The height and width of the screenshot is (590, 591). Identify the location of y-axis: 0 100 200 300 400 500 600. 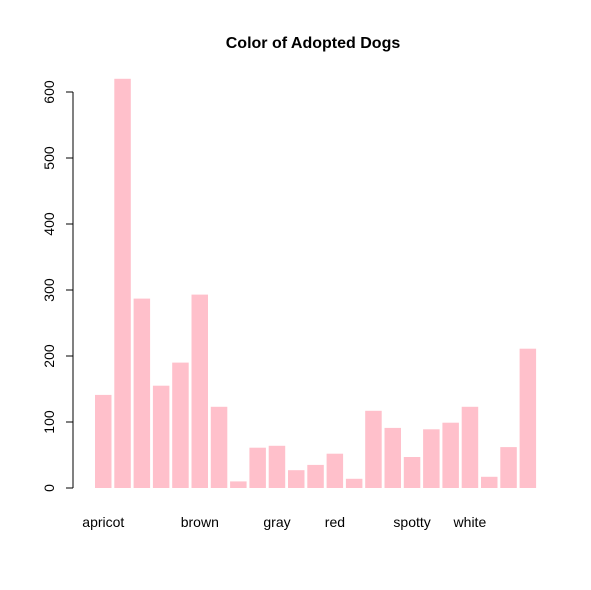
(57, 286).